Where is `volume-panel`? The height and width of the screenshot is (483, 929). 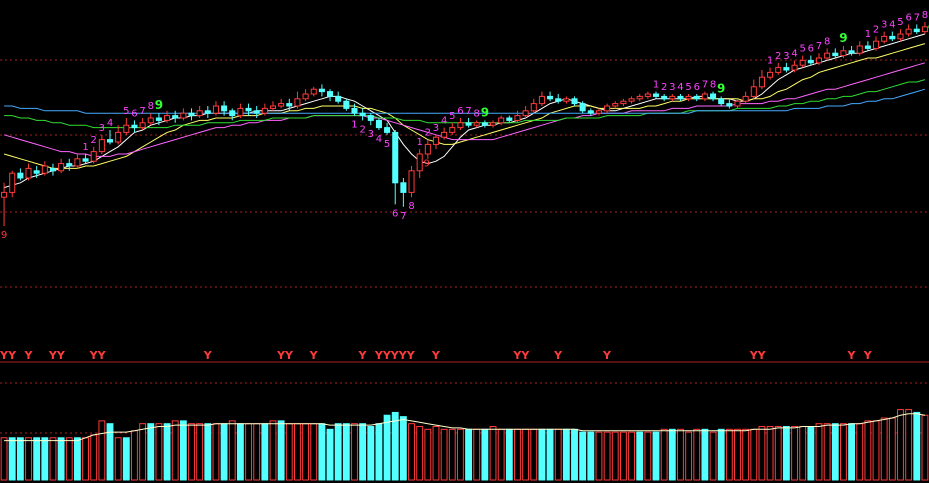
volume-panel is located at coordinates (464, 445).